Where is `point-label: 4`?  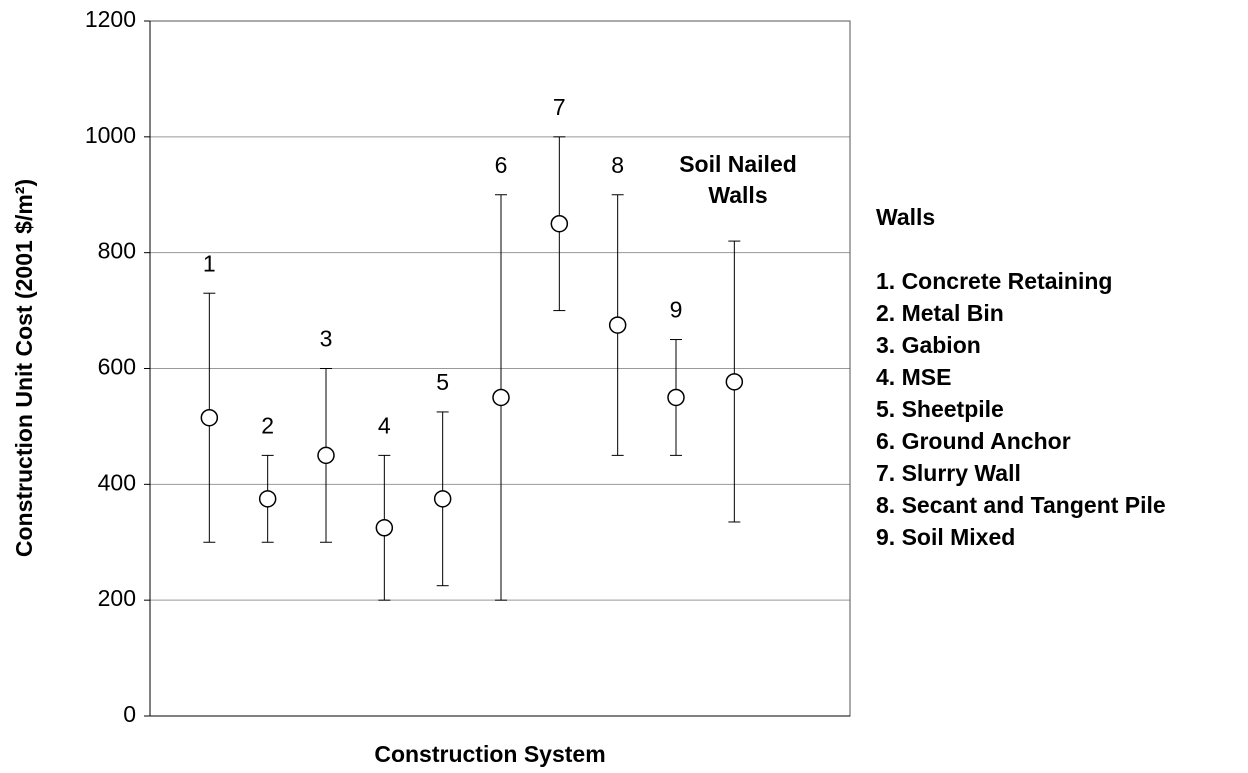 point-label: 4 is located at coordinates (384, 425).